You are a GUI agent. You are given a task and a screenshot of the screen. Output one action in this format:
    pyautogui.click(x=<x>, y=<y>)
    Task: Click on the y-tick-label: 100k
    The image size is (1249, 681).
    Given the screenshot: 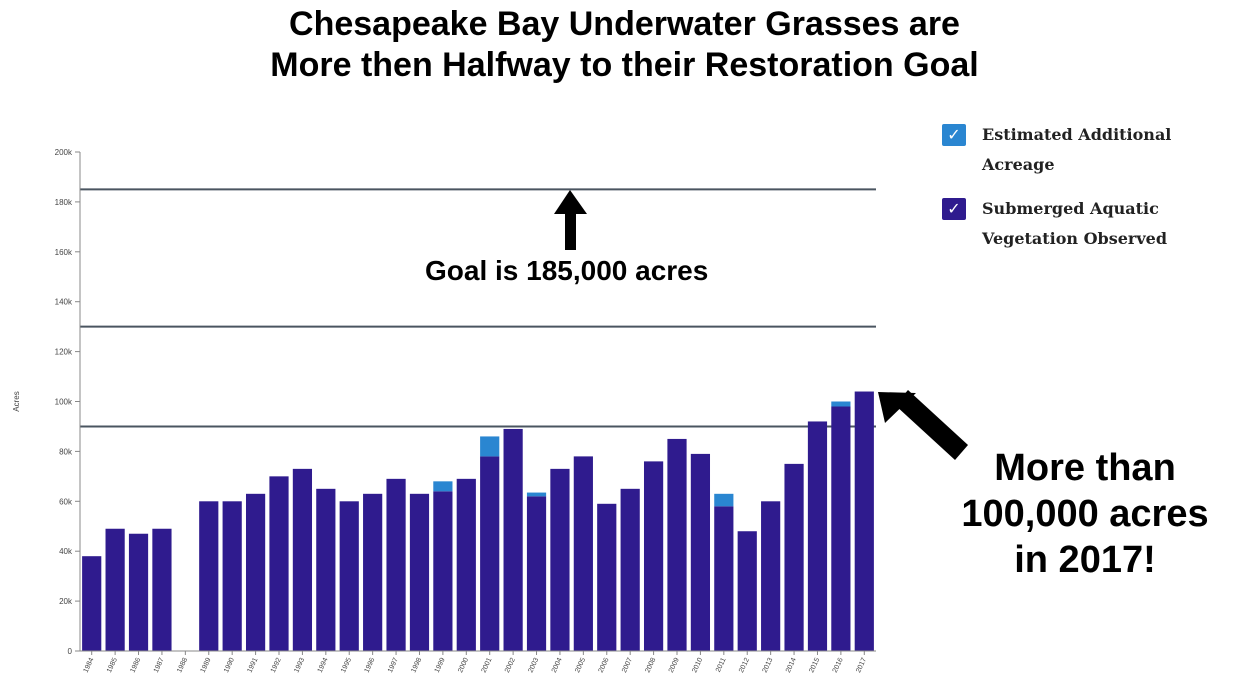 What is the action you would take?
    pyautogui.click(x=64, y=402)
    